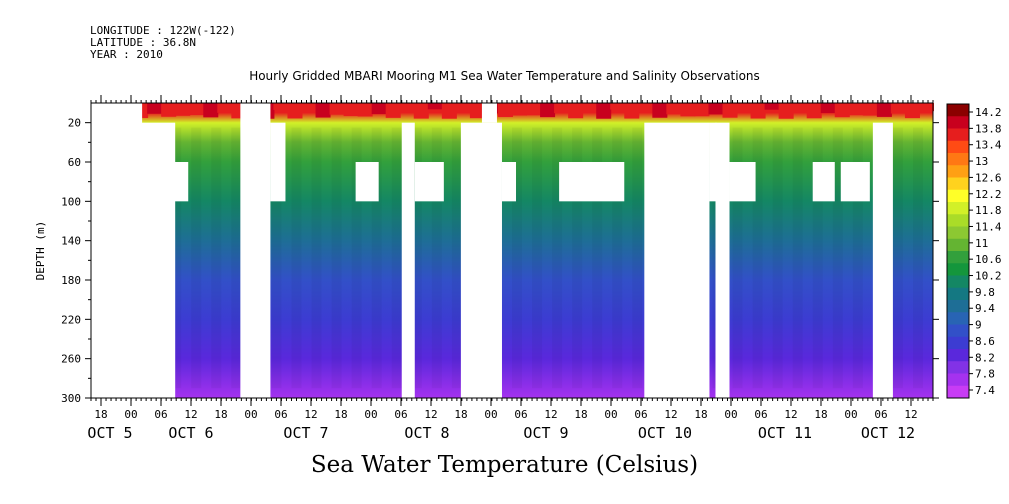  Describe the element at coordinates (988, 145) in the screenshot. I see `colorbar-label: 13.4` at that location.